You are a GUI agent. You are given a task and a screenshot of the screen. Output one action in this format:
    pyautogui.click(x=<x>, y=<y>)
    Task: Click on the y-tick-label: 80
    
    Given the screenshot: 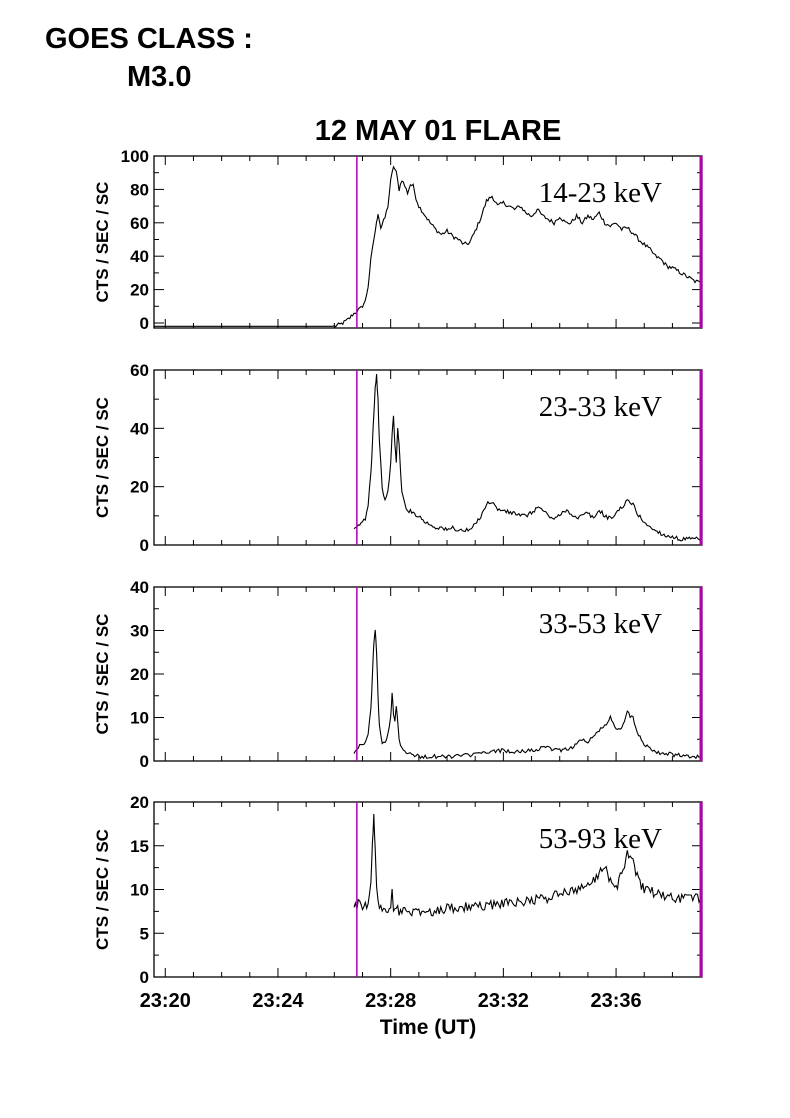 What is the action you would take?
    pyautogui.click(x=139, y=189)
    